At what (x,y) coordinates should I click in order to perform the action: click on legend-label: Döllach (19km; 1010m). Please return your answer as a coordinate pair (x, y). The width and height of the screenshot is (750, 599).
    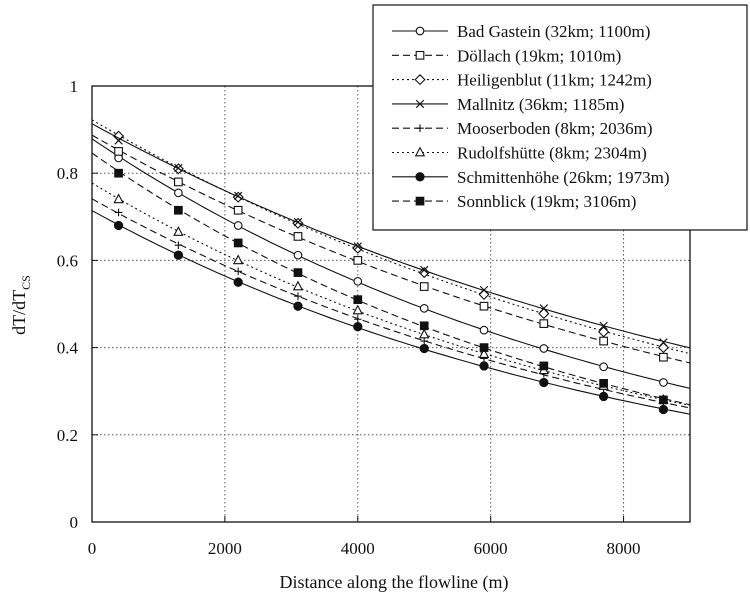
    Looking at the image, I should click on (539, 55).